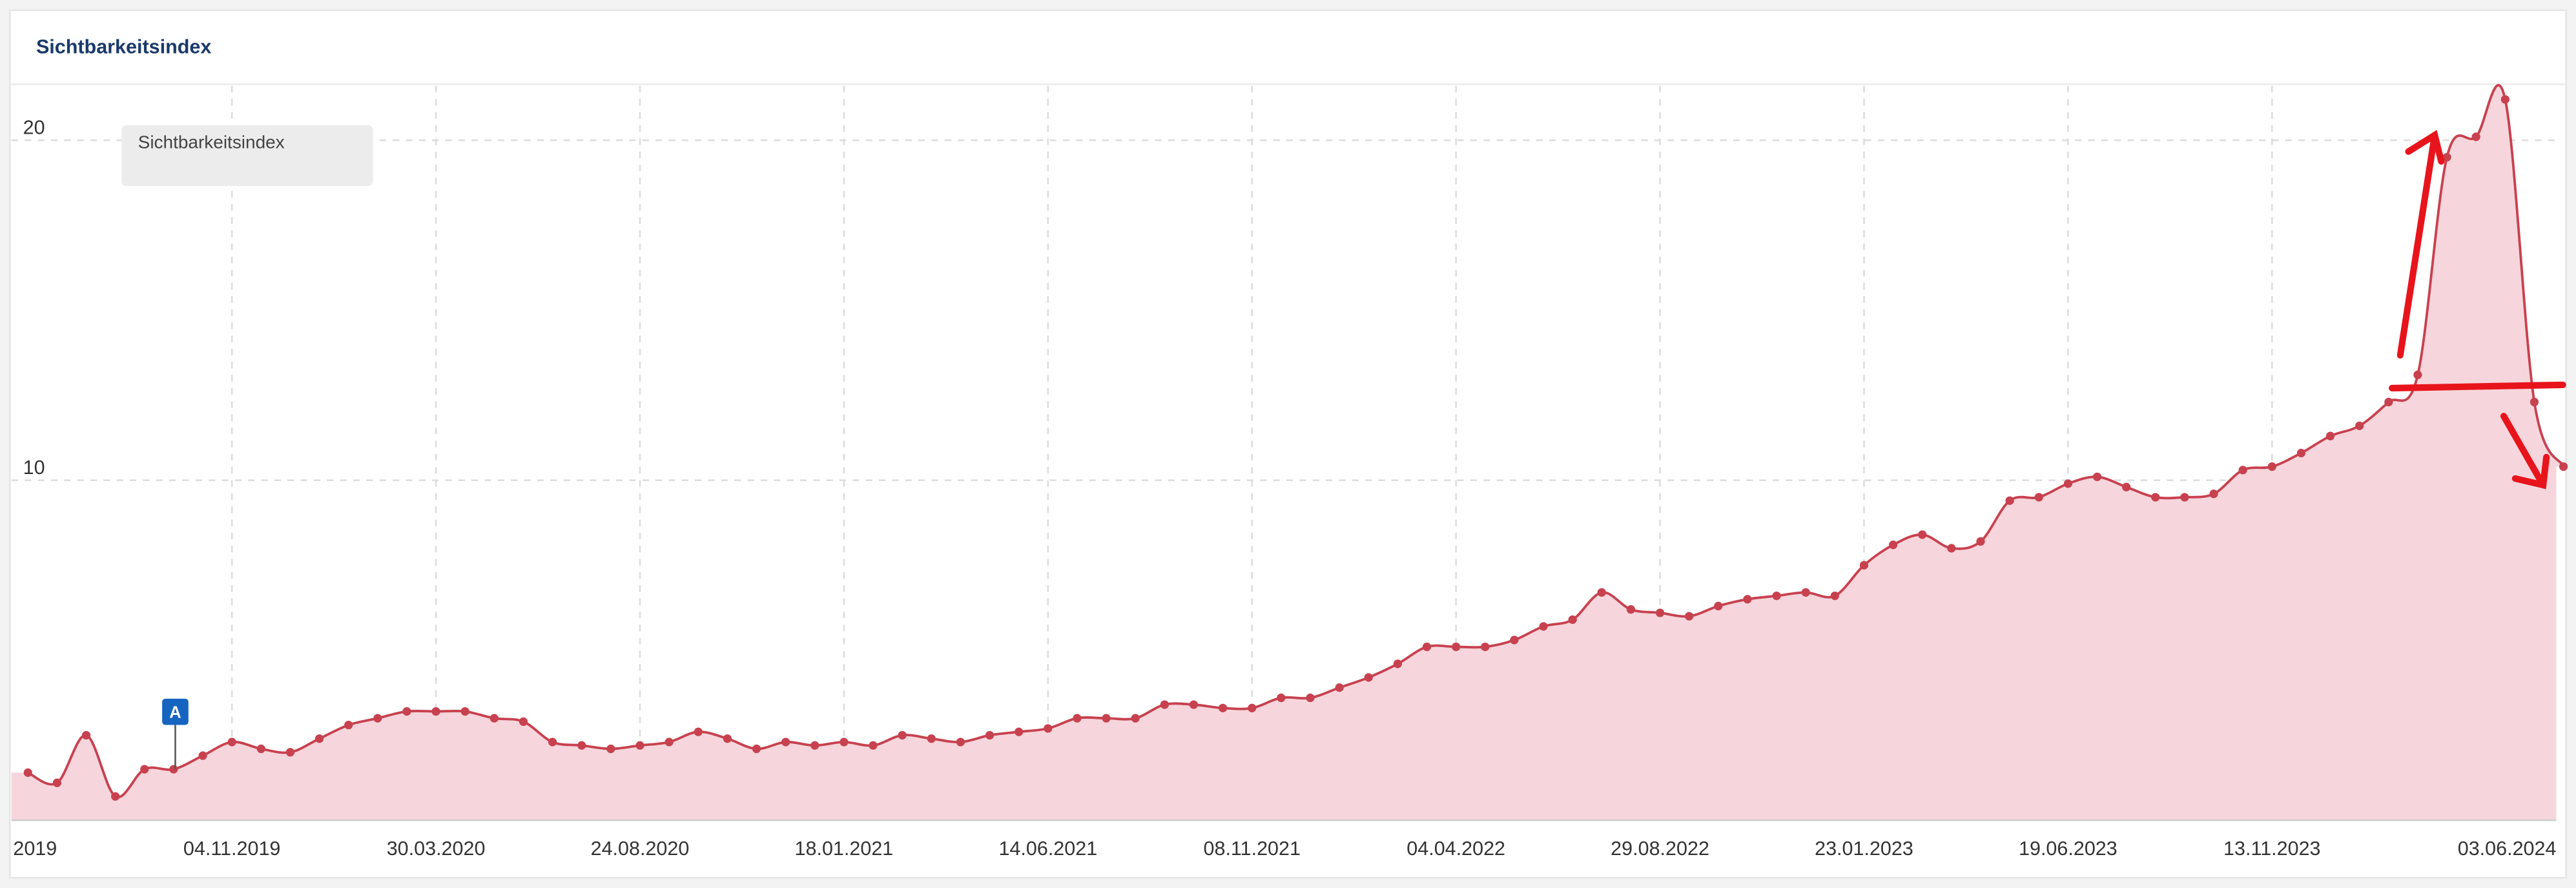  Describe the element at coordinates (35, 849) in the screenshot. I see `x-tick-label: 2019` at that location.